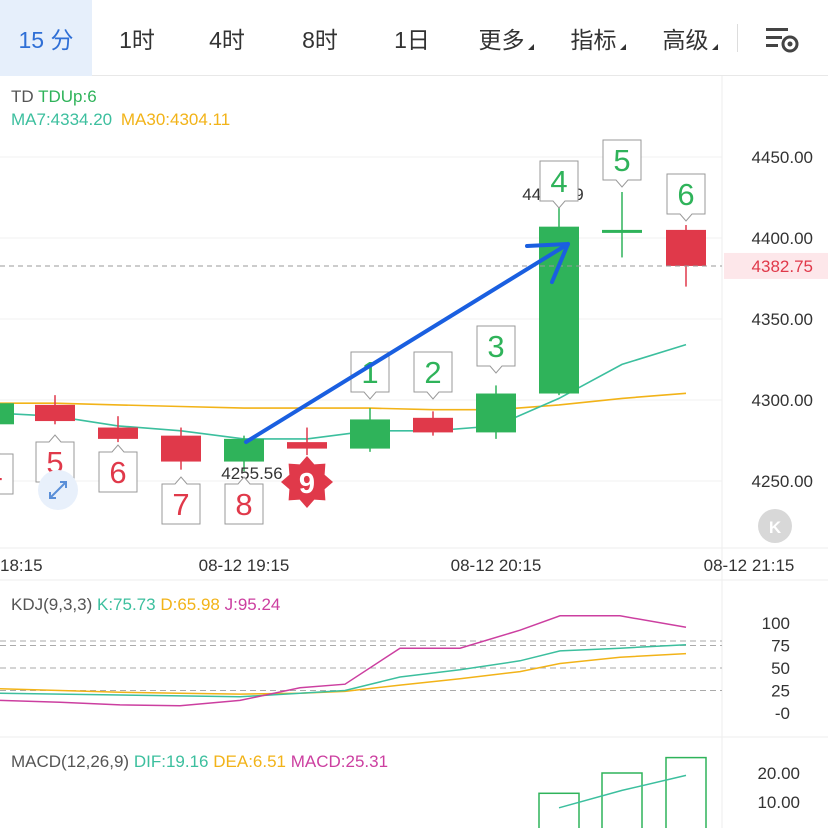  What do you see at coordinates (58, 490) in the screenshot?
I see `expand-arrows-glyph` at bounding box center [58, 490].